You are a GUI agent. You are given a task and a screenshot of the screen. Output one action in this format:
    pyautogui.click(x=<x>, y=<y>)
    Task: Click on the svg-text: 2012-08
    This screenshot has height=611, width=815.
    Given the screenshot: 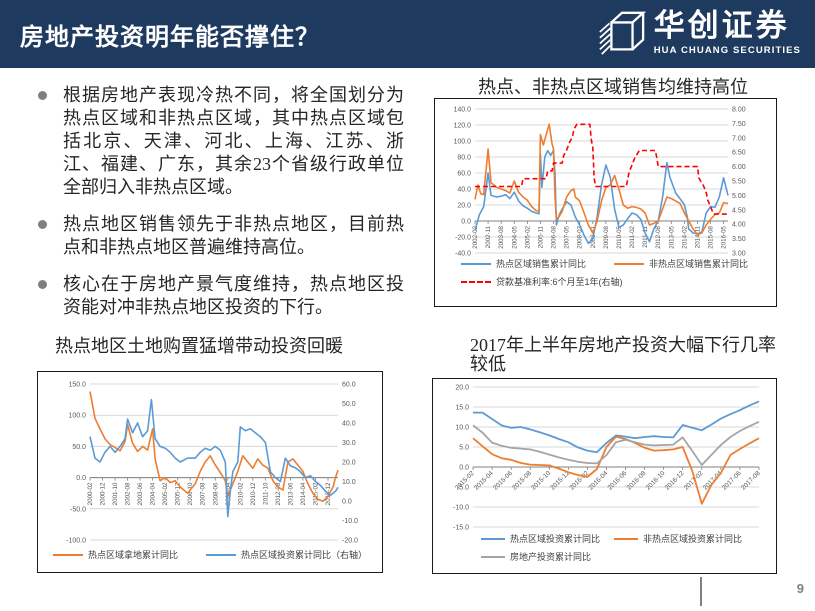 What is the action you would take?
    pyautogui.click(x=658, y=236)
    